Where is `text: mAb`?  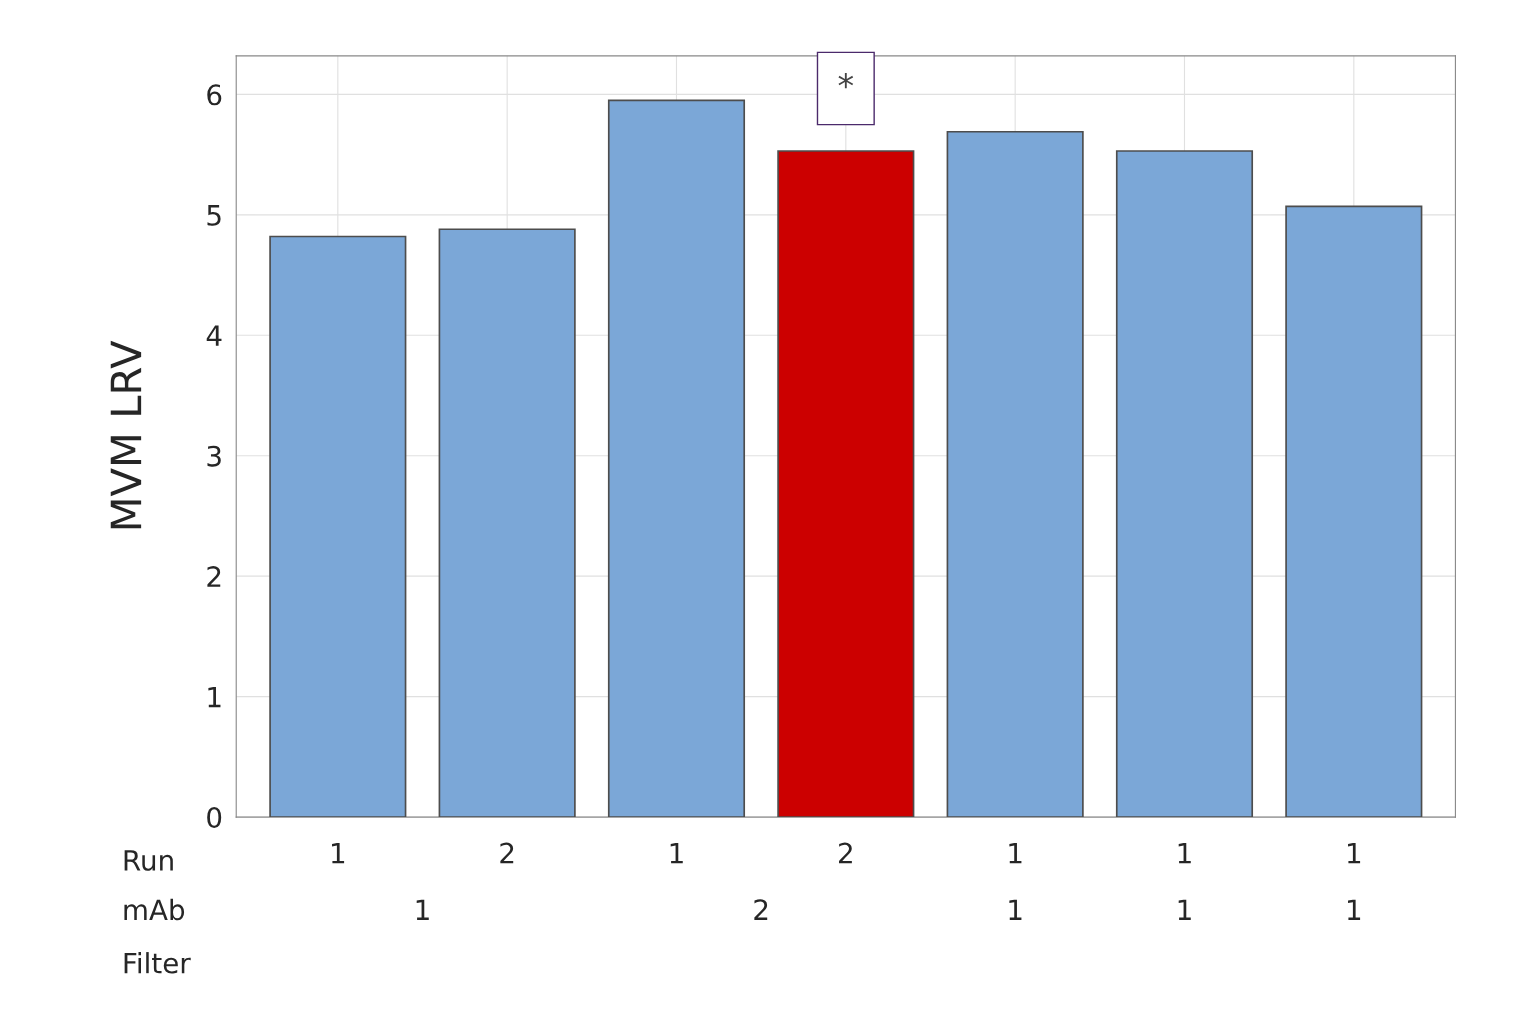 text: mAb is located at coordinates (154, 909).